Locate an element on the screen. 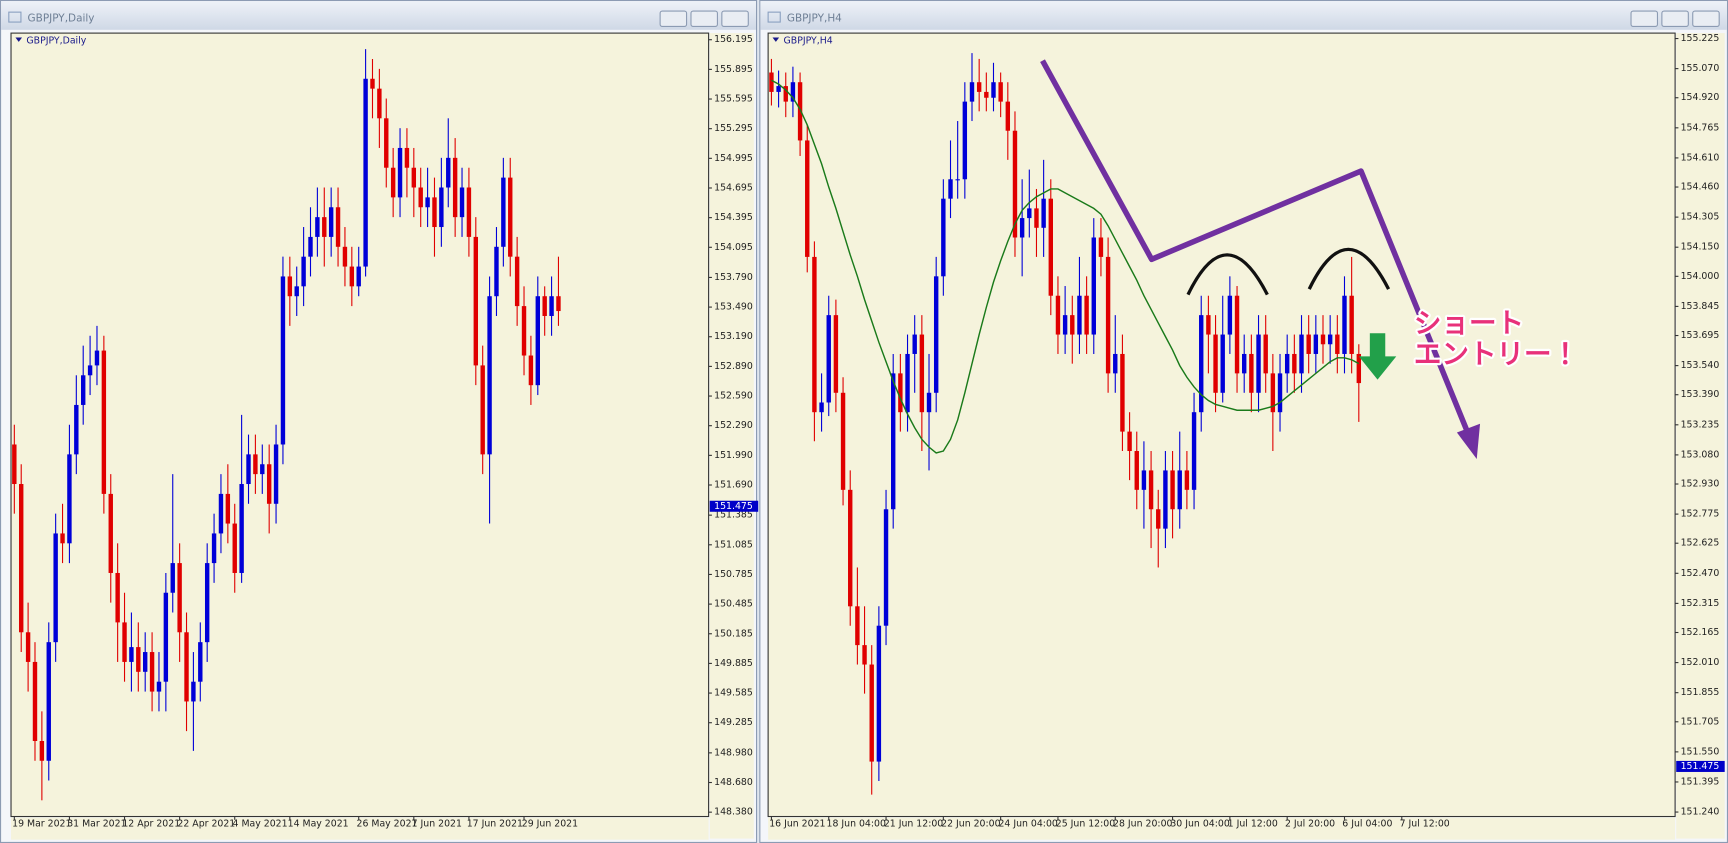 The image size is (1728, 843). y-tick-label: 148.680 is located at coordinates (733, 782).